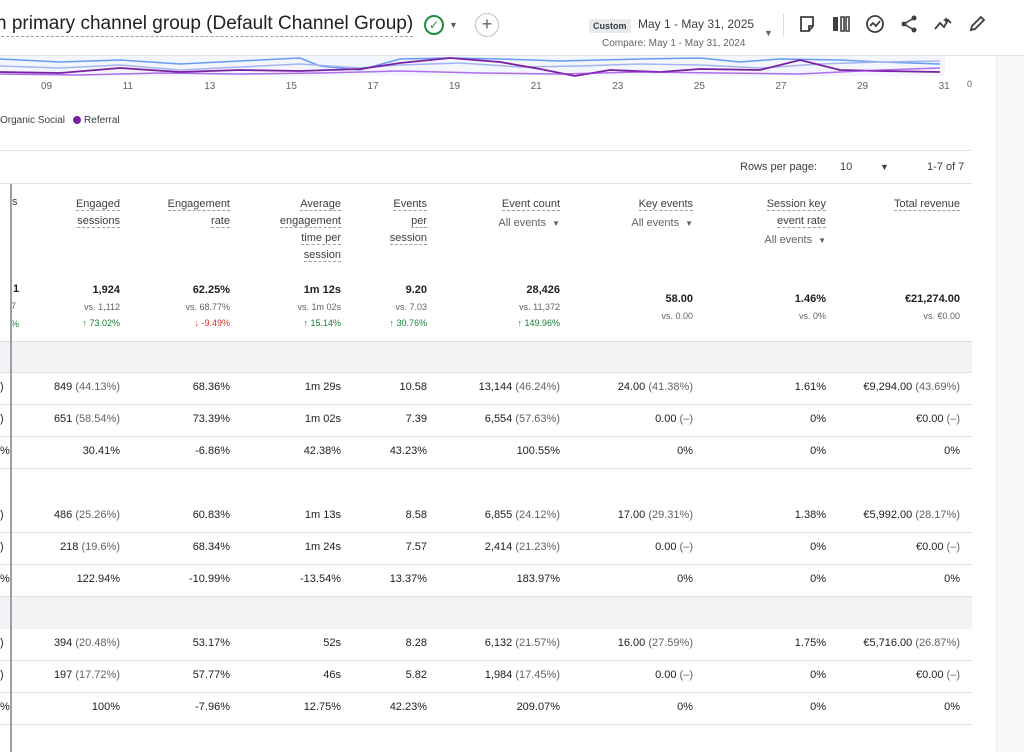 Image resolution: width=1024 pixels, height=752 pixels. What do you see at coordinates (761, 643) in the screenshot?
I see `table-cell: 1.75%` at bounding box center [761, 643].